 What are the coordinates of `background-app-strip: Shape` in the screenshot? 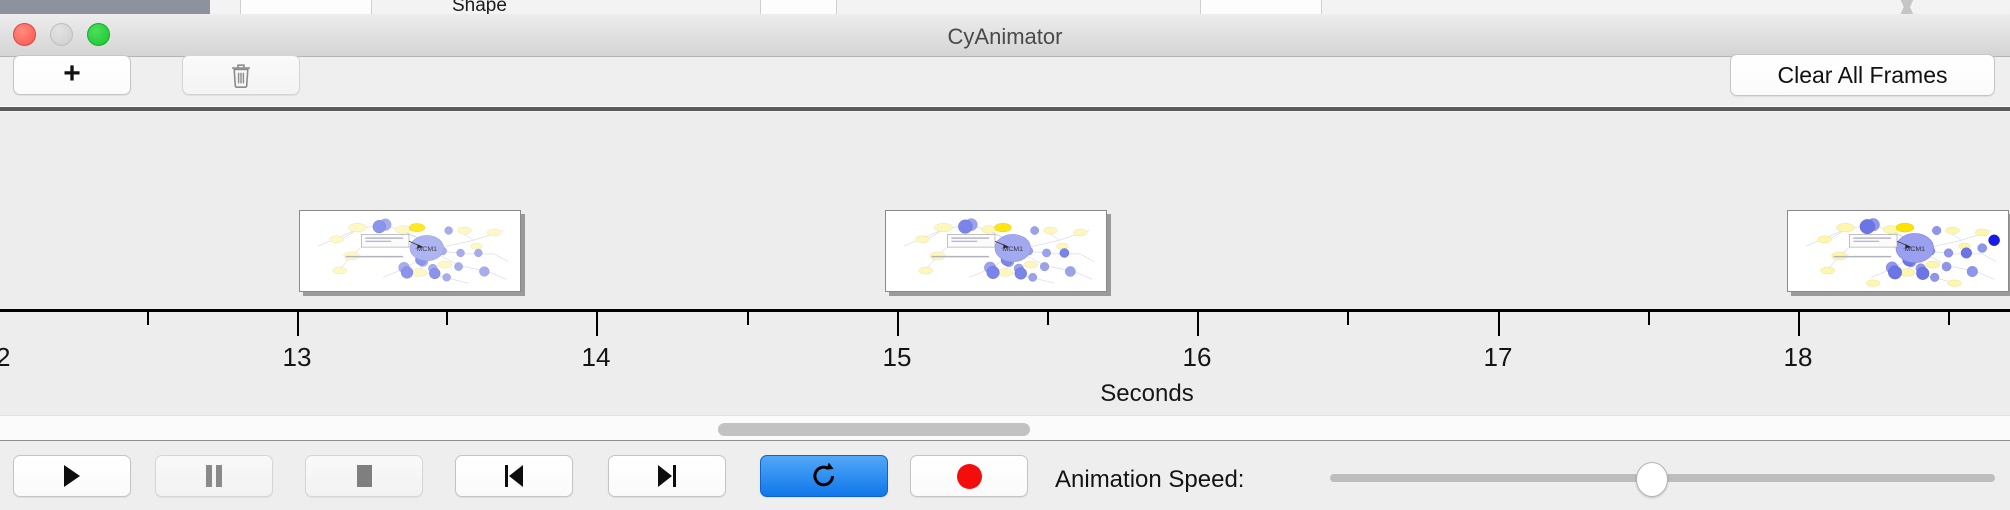 It's located at (1005, 7).